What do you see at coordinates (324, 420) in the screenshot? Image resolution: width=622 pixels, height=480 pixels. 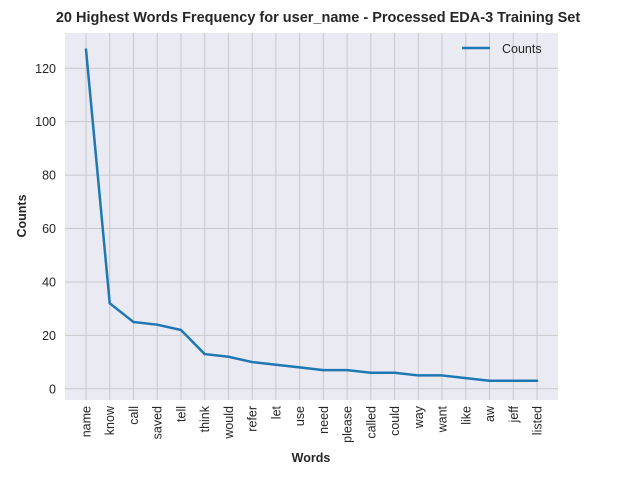 I see `x-tick-label: need` at bounding box center [324, 420].